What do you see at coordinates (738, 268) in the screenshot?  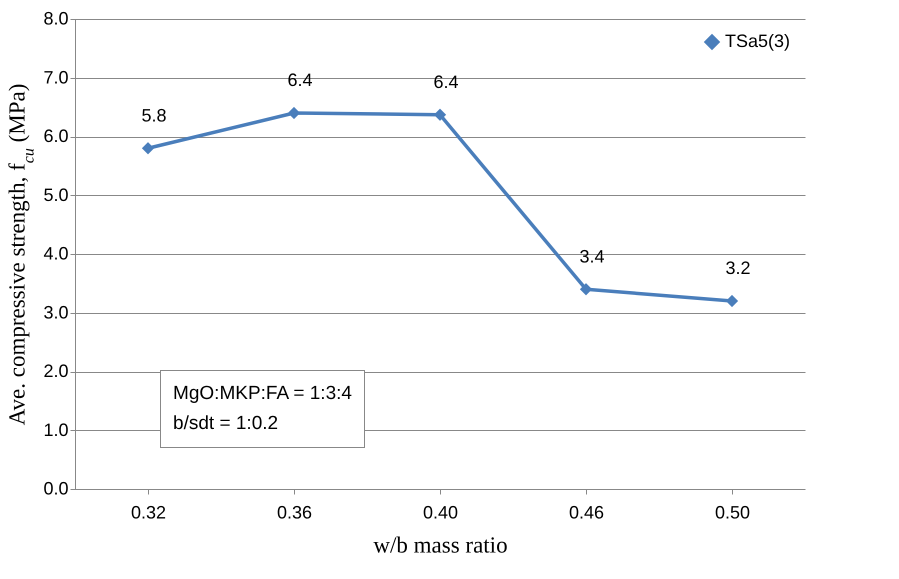 I see `data-label: 3.2` at bounding box center [738, 268].